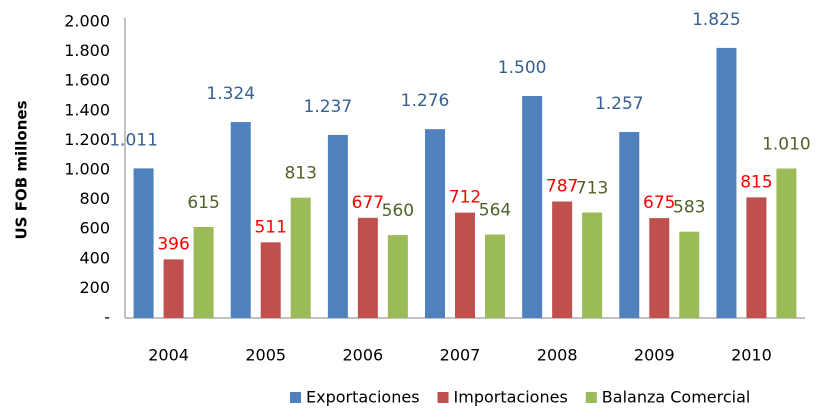  Describe the element at coordinates (465, 198) in the screenshot. I see `value-label: 712` at that location.